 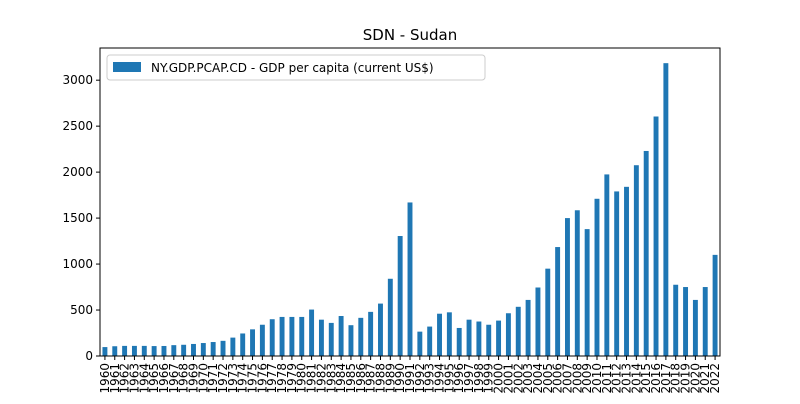 I want to click on x-tick-label: 2016, so click(x=656, y=378).